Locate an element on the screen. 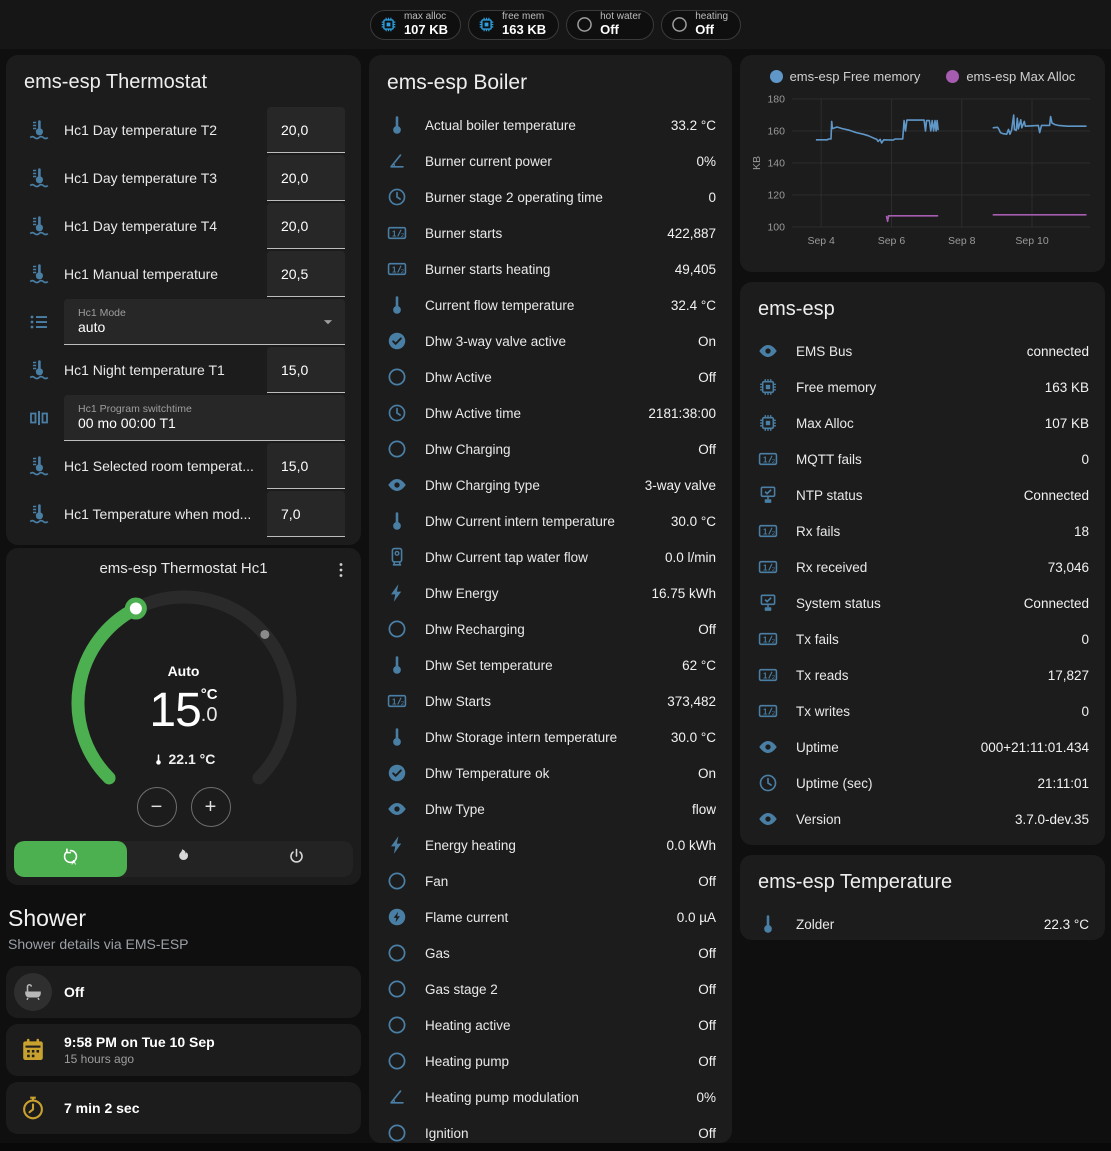  mode-heat-button is located at coordinates (183, 859).